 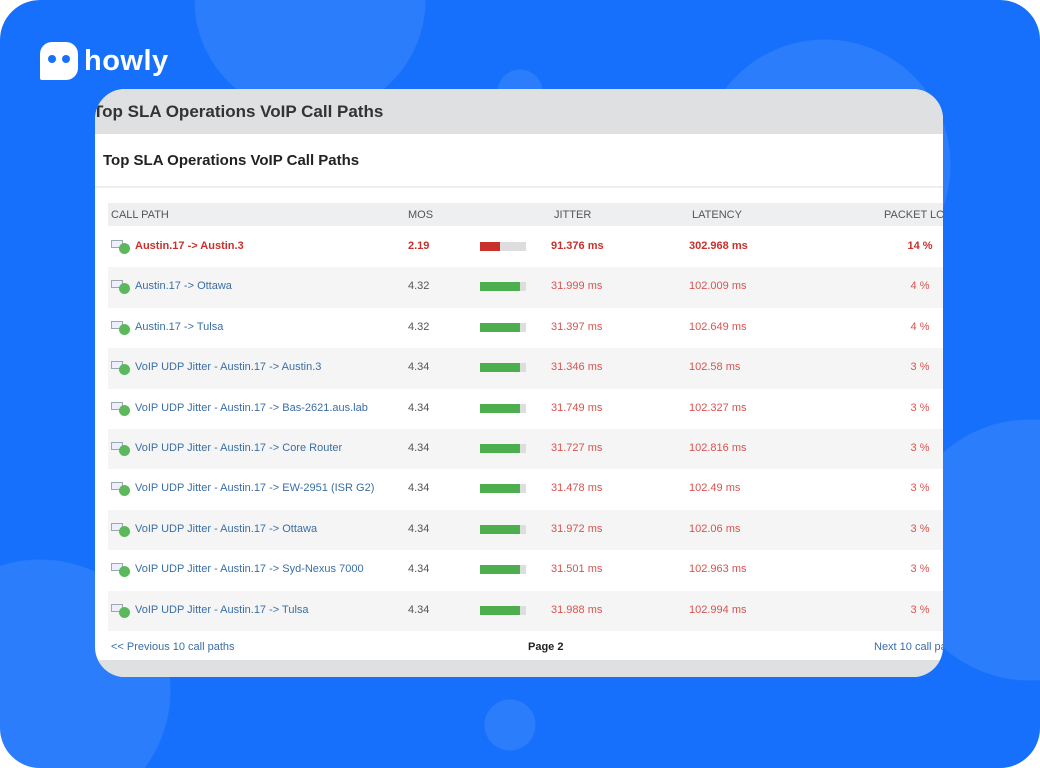 What do you see at coordinates (239, 111) in the screenshot?
I see `window-title: Top SLA Operations VoIP Call Paths` at bounding box center [239, 111].